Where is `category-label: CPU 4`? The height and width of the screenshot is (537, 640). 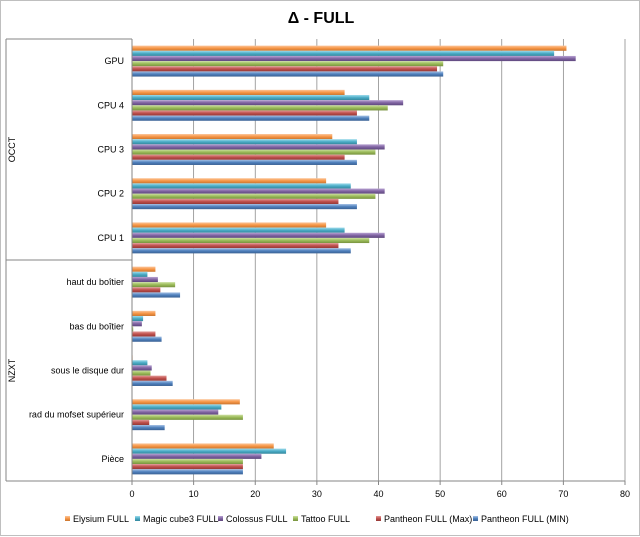 category-label: CPU 4 is located at coordinates (110, 105).